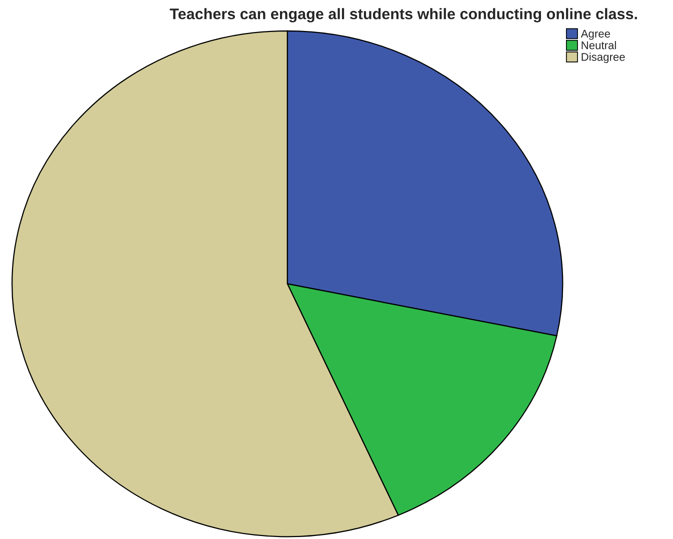  What do you see at coordinates (599, 45) in the screenshot?
I see `legend-label: Neutral` at bounding box center [599, 45].